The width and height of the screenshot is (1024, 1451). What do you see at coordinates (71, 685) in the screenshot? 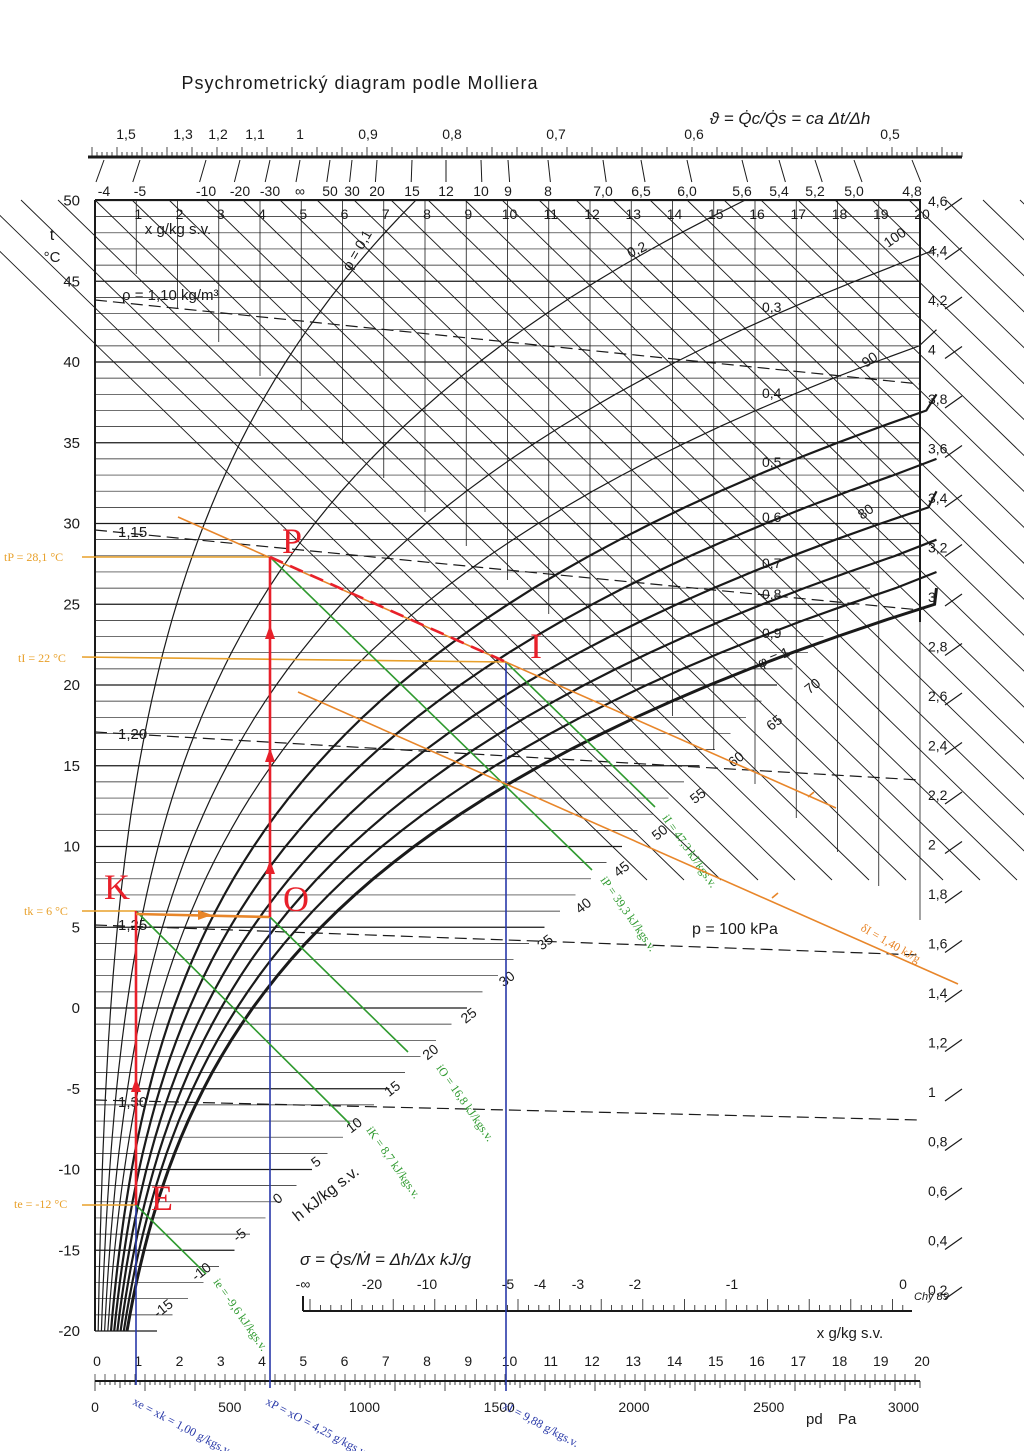
I see `temperature-tick: 20` at bounding box center [71, 685].